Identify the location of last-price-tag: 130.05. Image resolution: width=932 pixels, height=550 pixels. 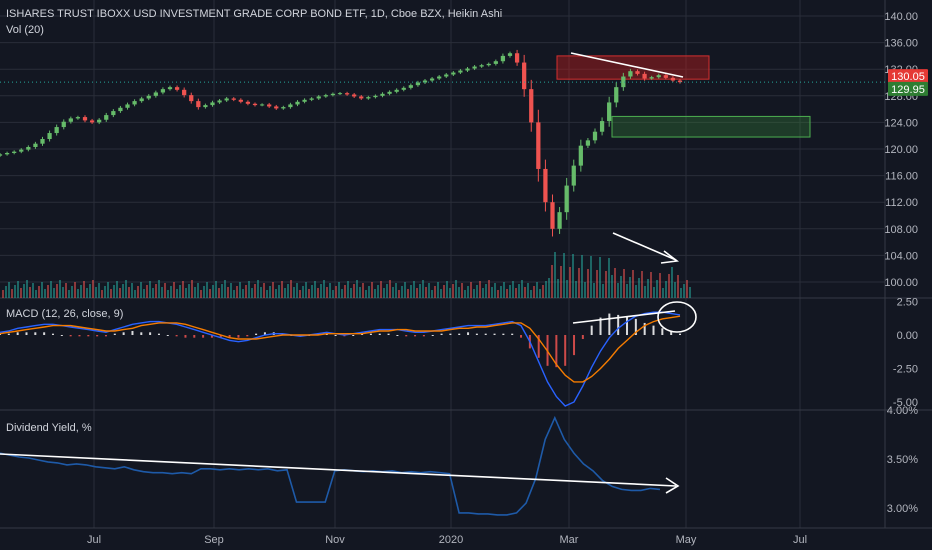
(908, 77).